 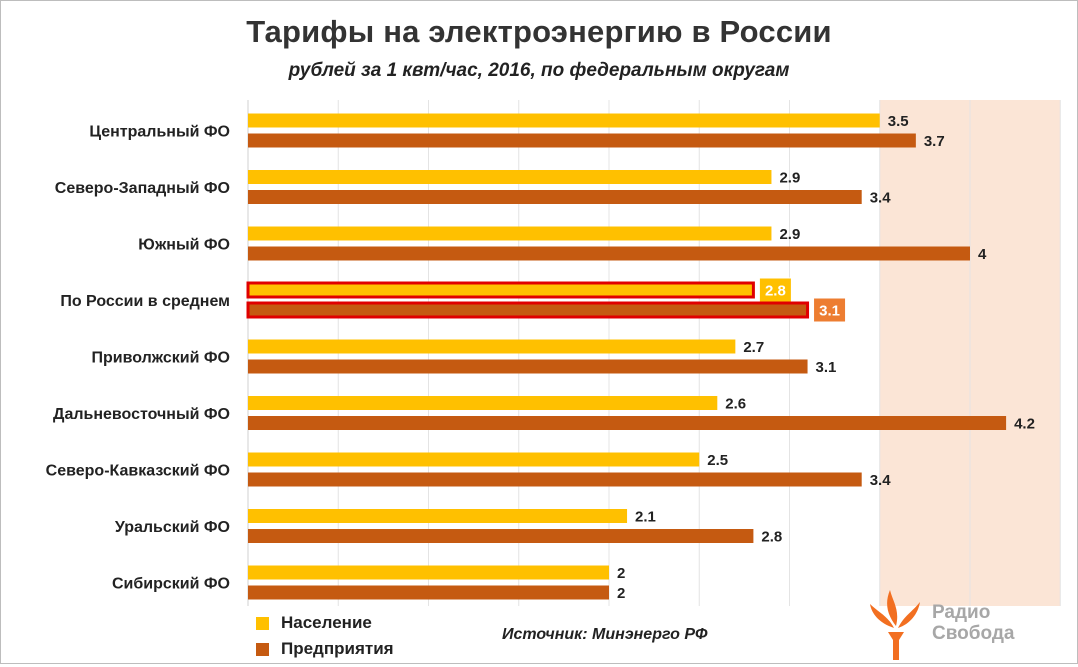 What do you see at coordinates (1024, 424) in the screenshot?
I see `data-label: 4.2` at bounding box center [1024, 424].